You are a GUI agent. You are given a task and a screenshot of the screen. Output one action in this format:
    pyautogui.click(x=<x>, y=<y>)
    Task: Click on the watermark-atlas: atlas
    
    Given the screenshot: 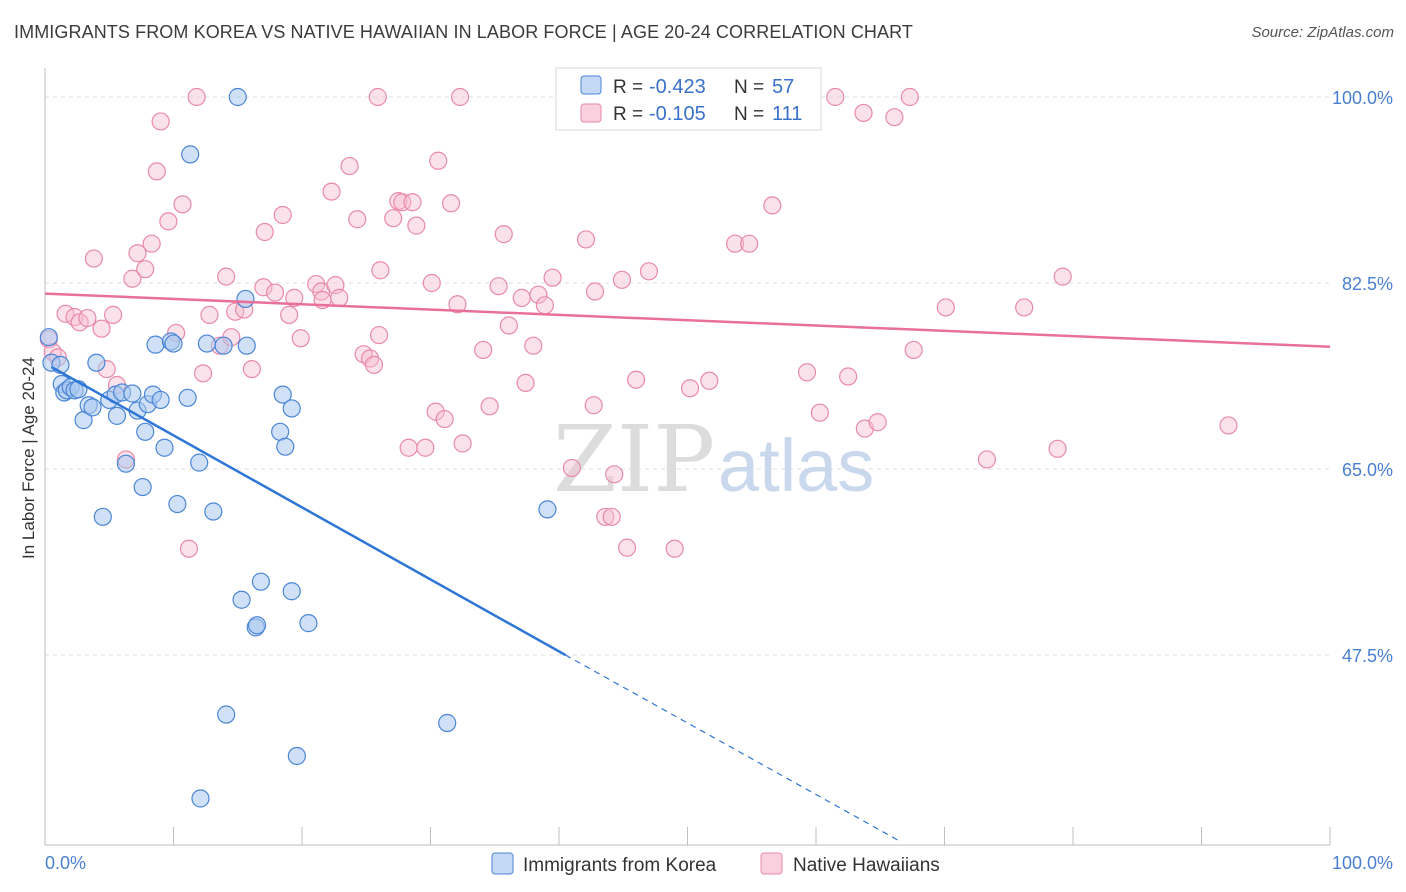 What is the action you would take?
    pyautogui.click(x=796, y=465)
    